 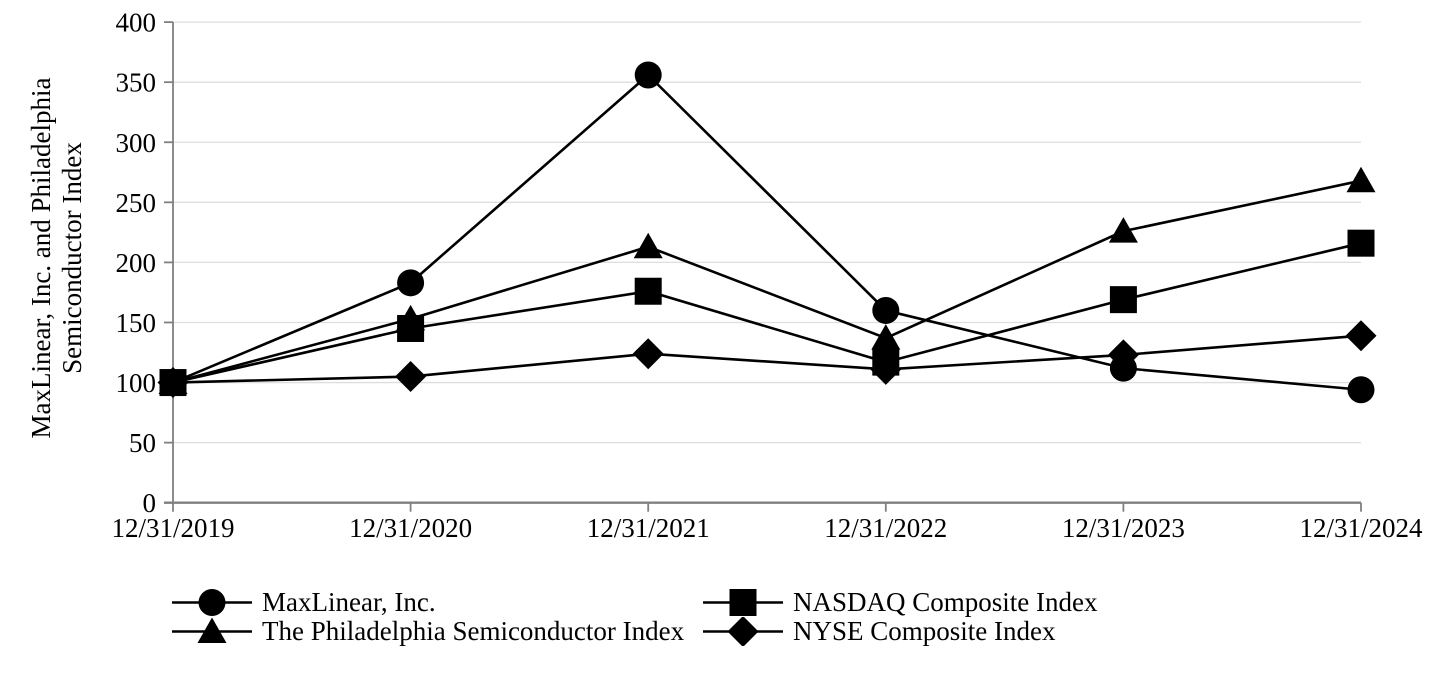 I want to click on legend-item: The Philadelphia Semiconductor Index, so click(x=437, y=631).